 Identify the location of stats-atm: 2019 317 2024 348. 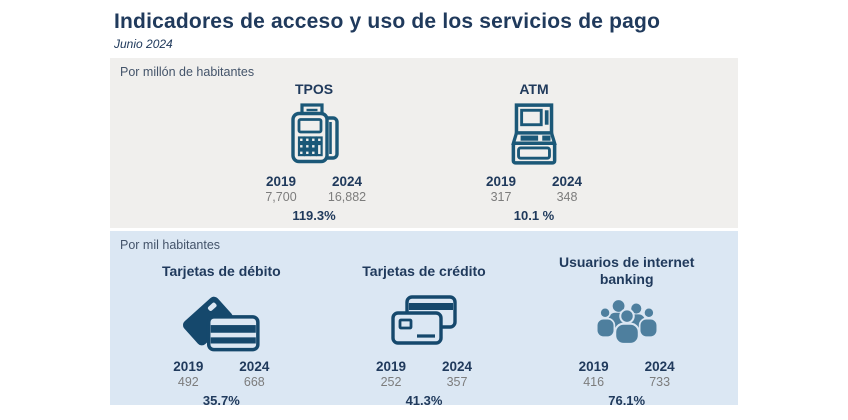
(534, 189).